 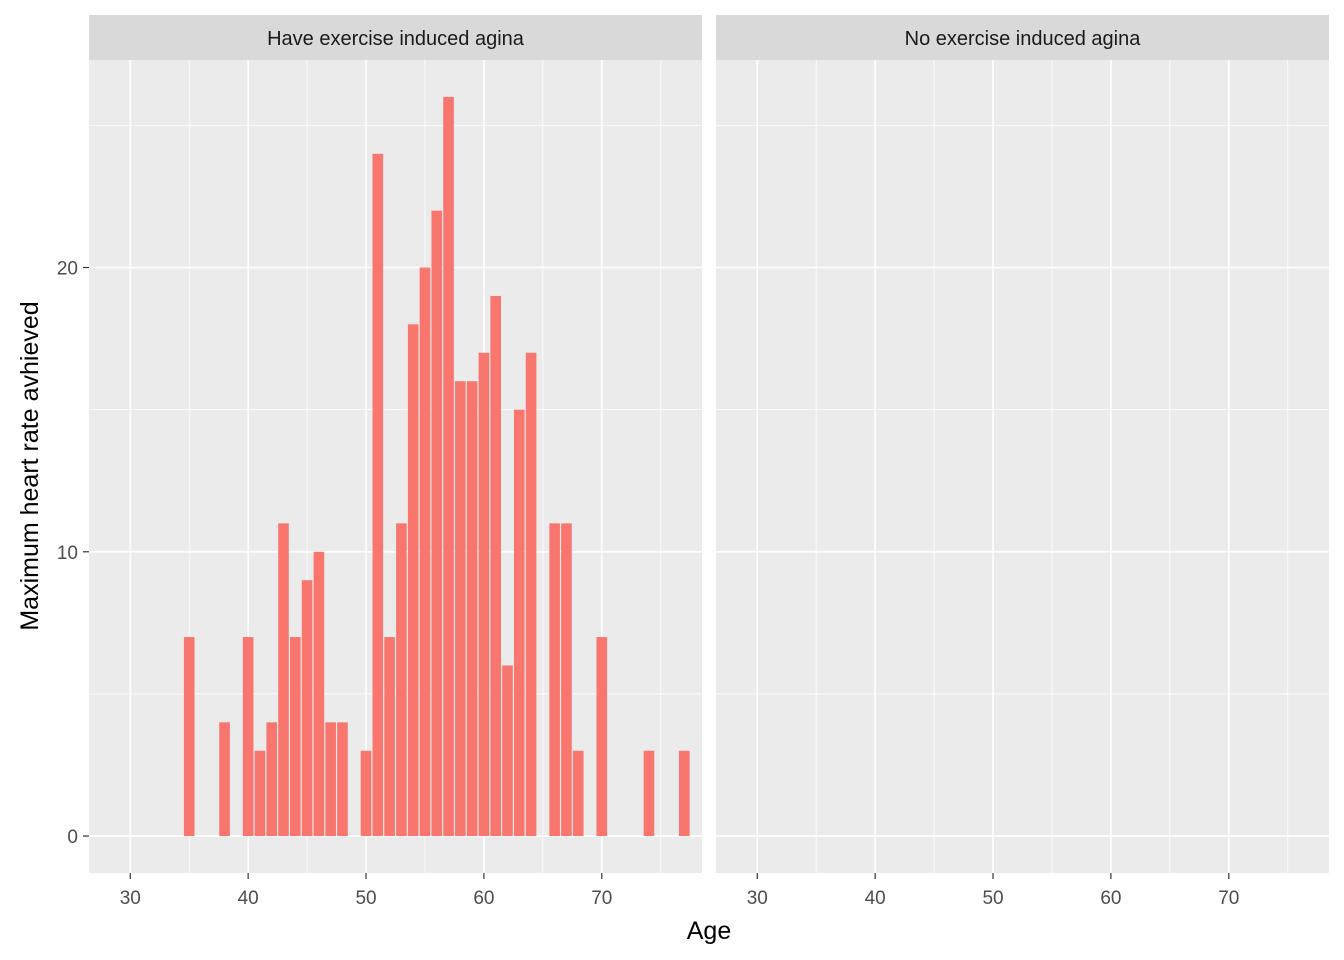 I want to click on y-axis: 0 10 20, so click(x=73, y=553).